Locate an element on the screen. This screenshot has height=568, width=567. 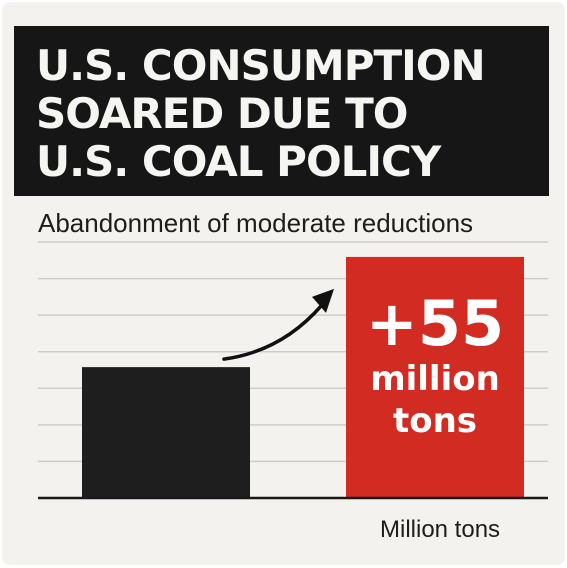
bar-annotation-unit-line1: million is located at coordinates (435, 379).